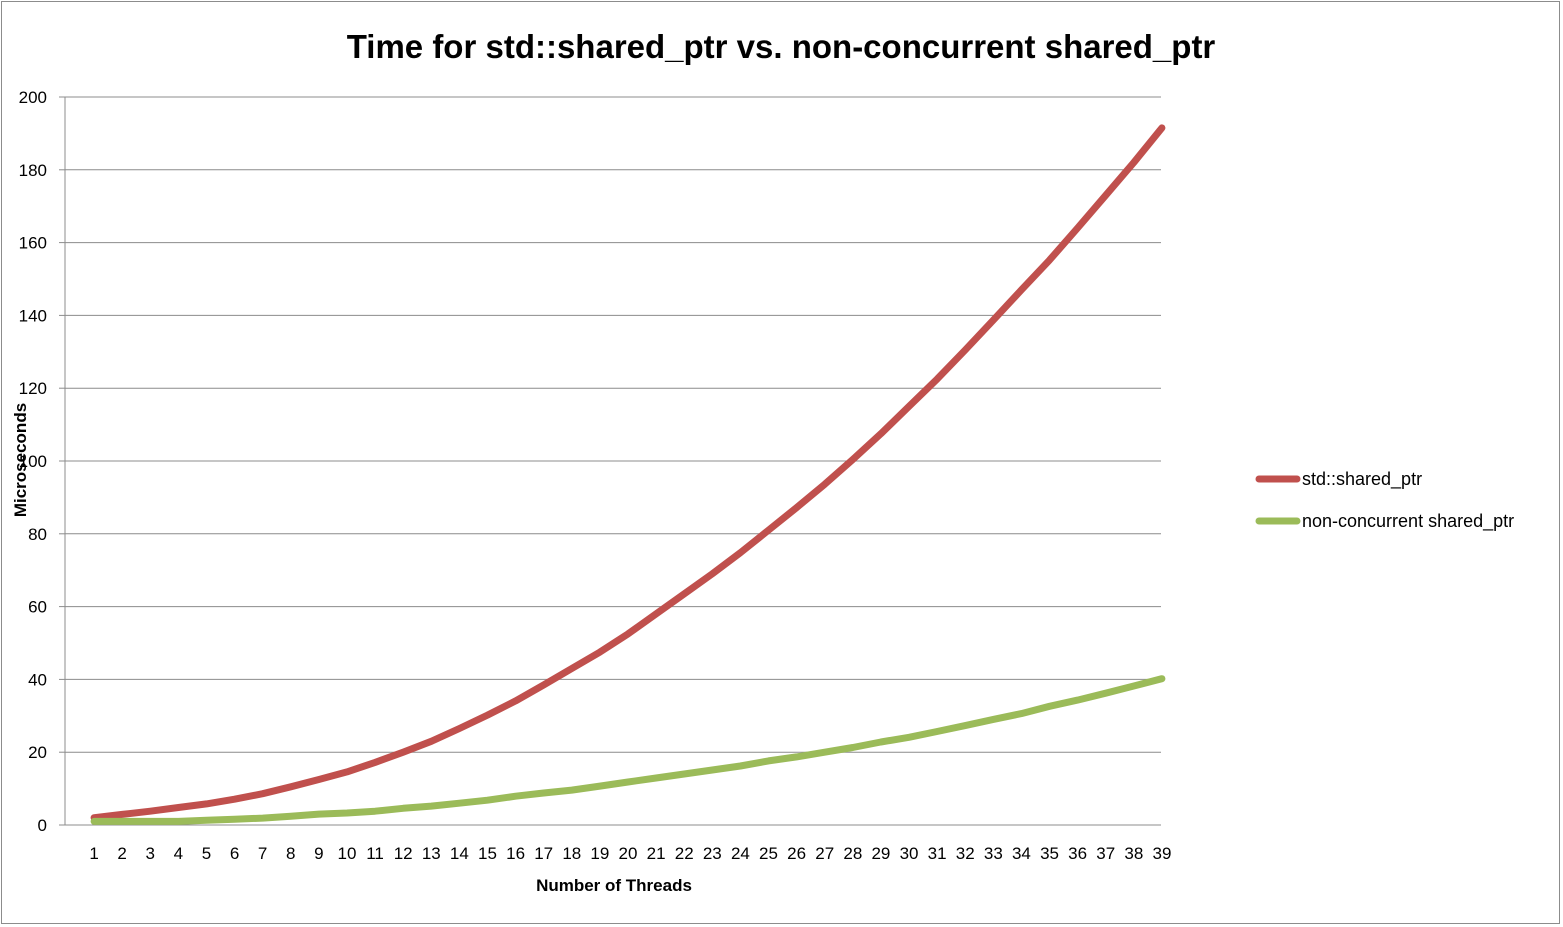 The image size is (1563, 927). Describe the element at coordinates (712, 853) in the screenshot. I see `x-tick-label: 23` at that location.